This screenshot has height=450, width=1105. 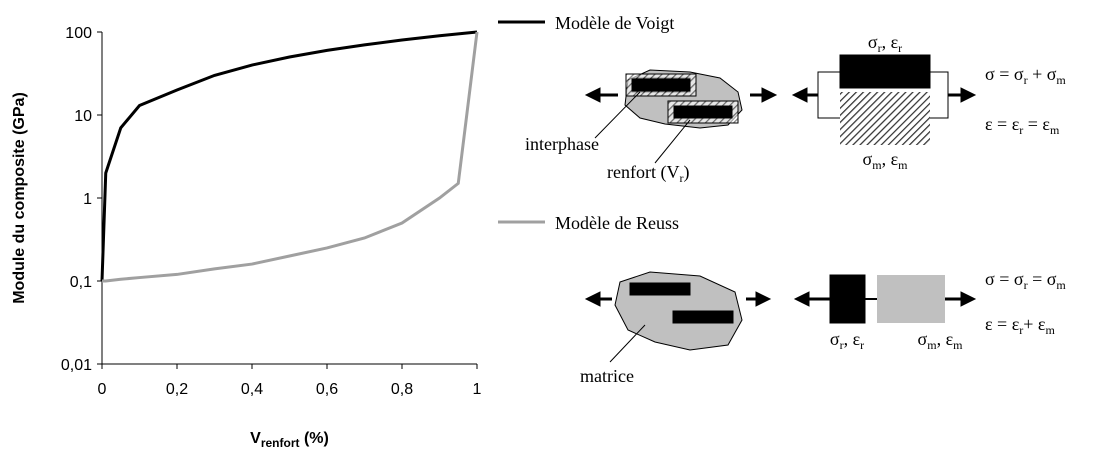 What do you see at coordinates (477, 389) in the screenshot?
I see `x-tick-label: 1` at bounding box center [477, 389].